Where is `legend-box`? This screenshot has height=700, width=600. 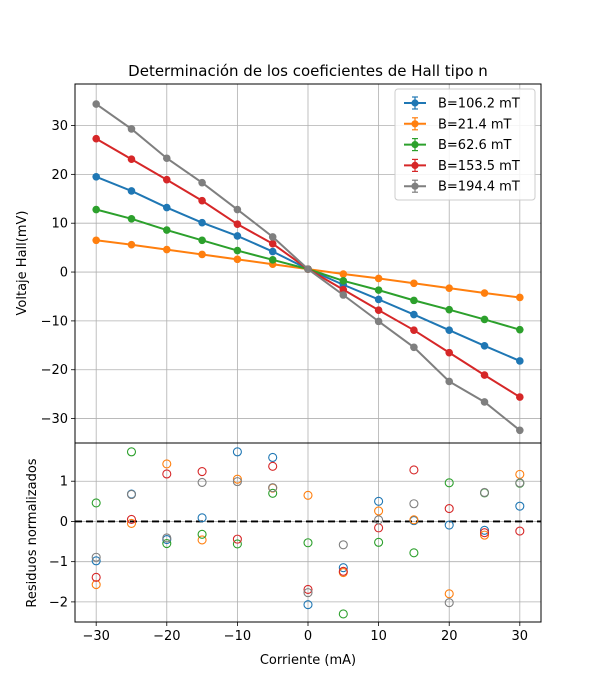 legend-box is located at coordinates (465, 144).